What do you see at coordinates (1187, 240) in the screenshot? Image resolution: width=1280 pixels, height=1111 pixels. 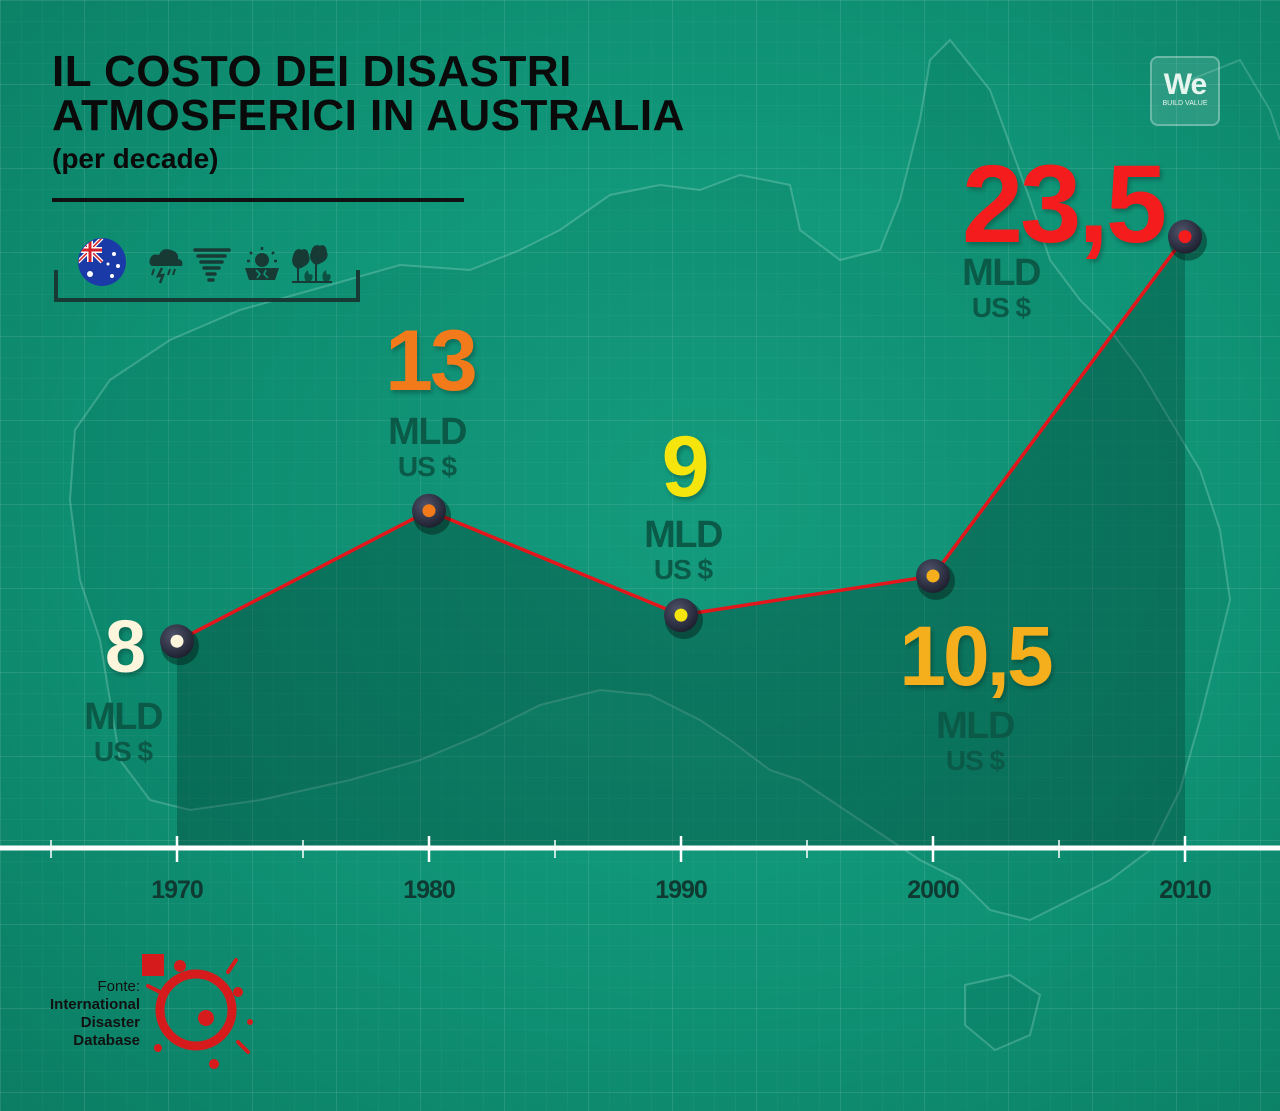 I see `data-point-2010` at bounding box center [1187, 240].